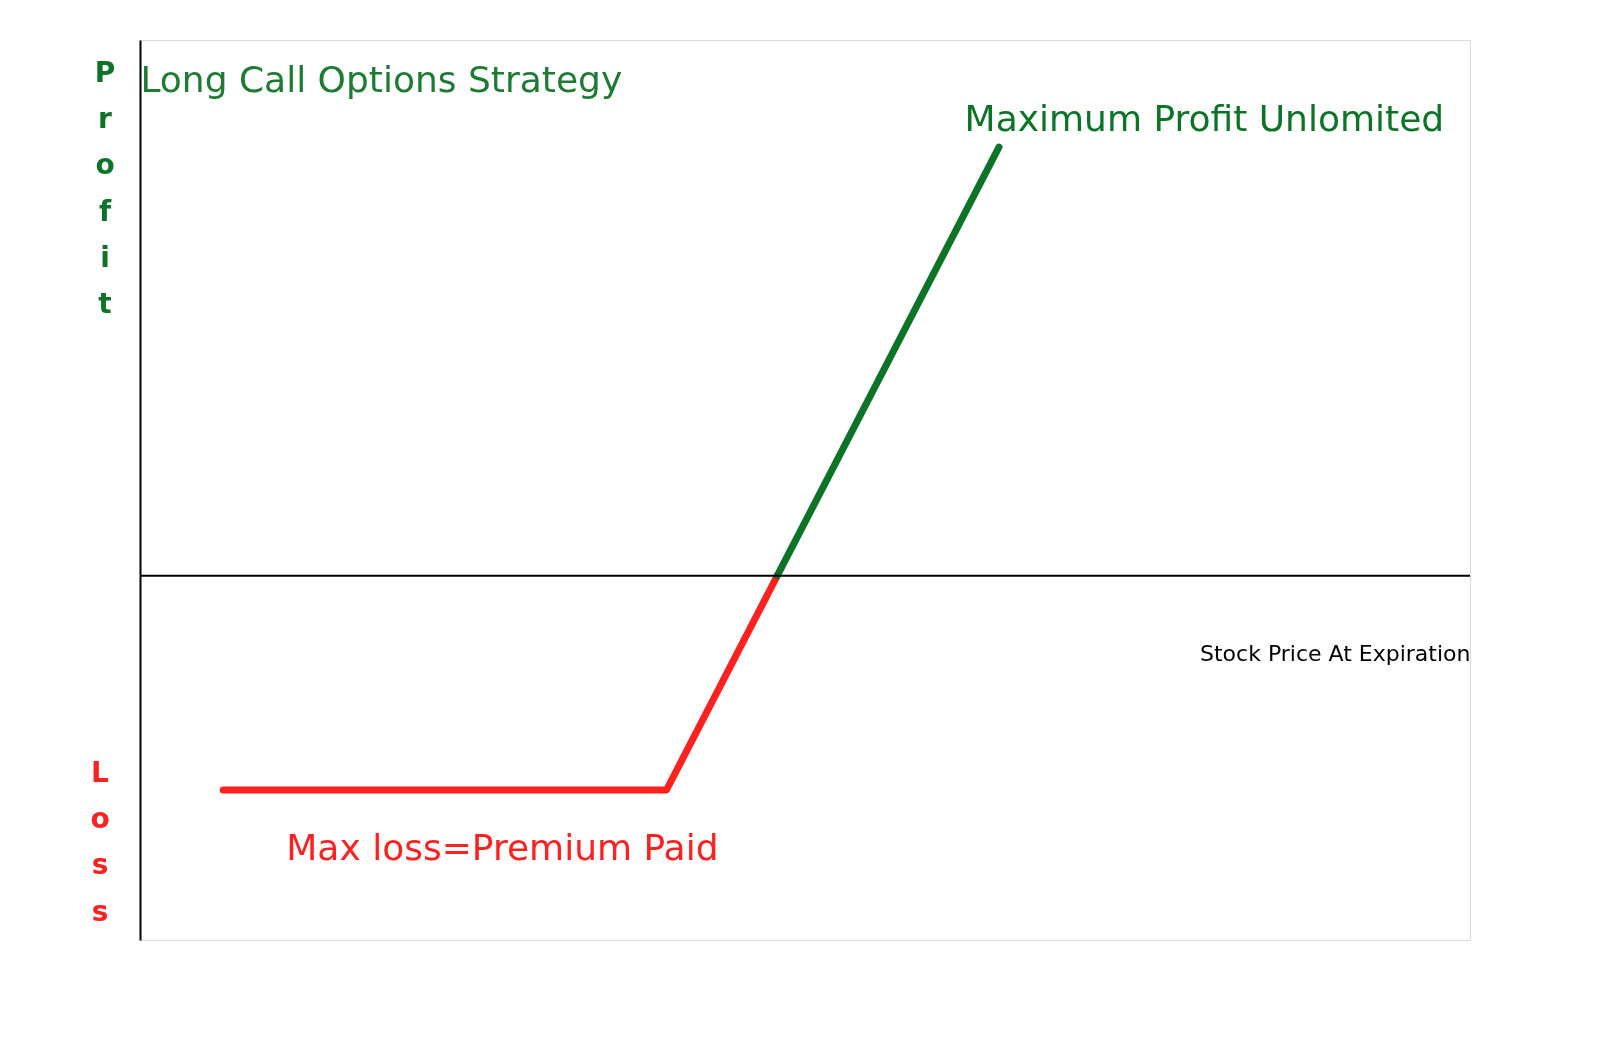 The width and height of the screenshot is (1610, 1060). What do you see at coordinates (381, 79) in the screenshot?
I see `chart-title: Long Call Options Strategy` at bounding box center [381, 79].